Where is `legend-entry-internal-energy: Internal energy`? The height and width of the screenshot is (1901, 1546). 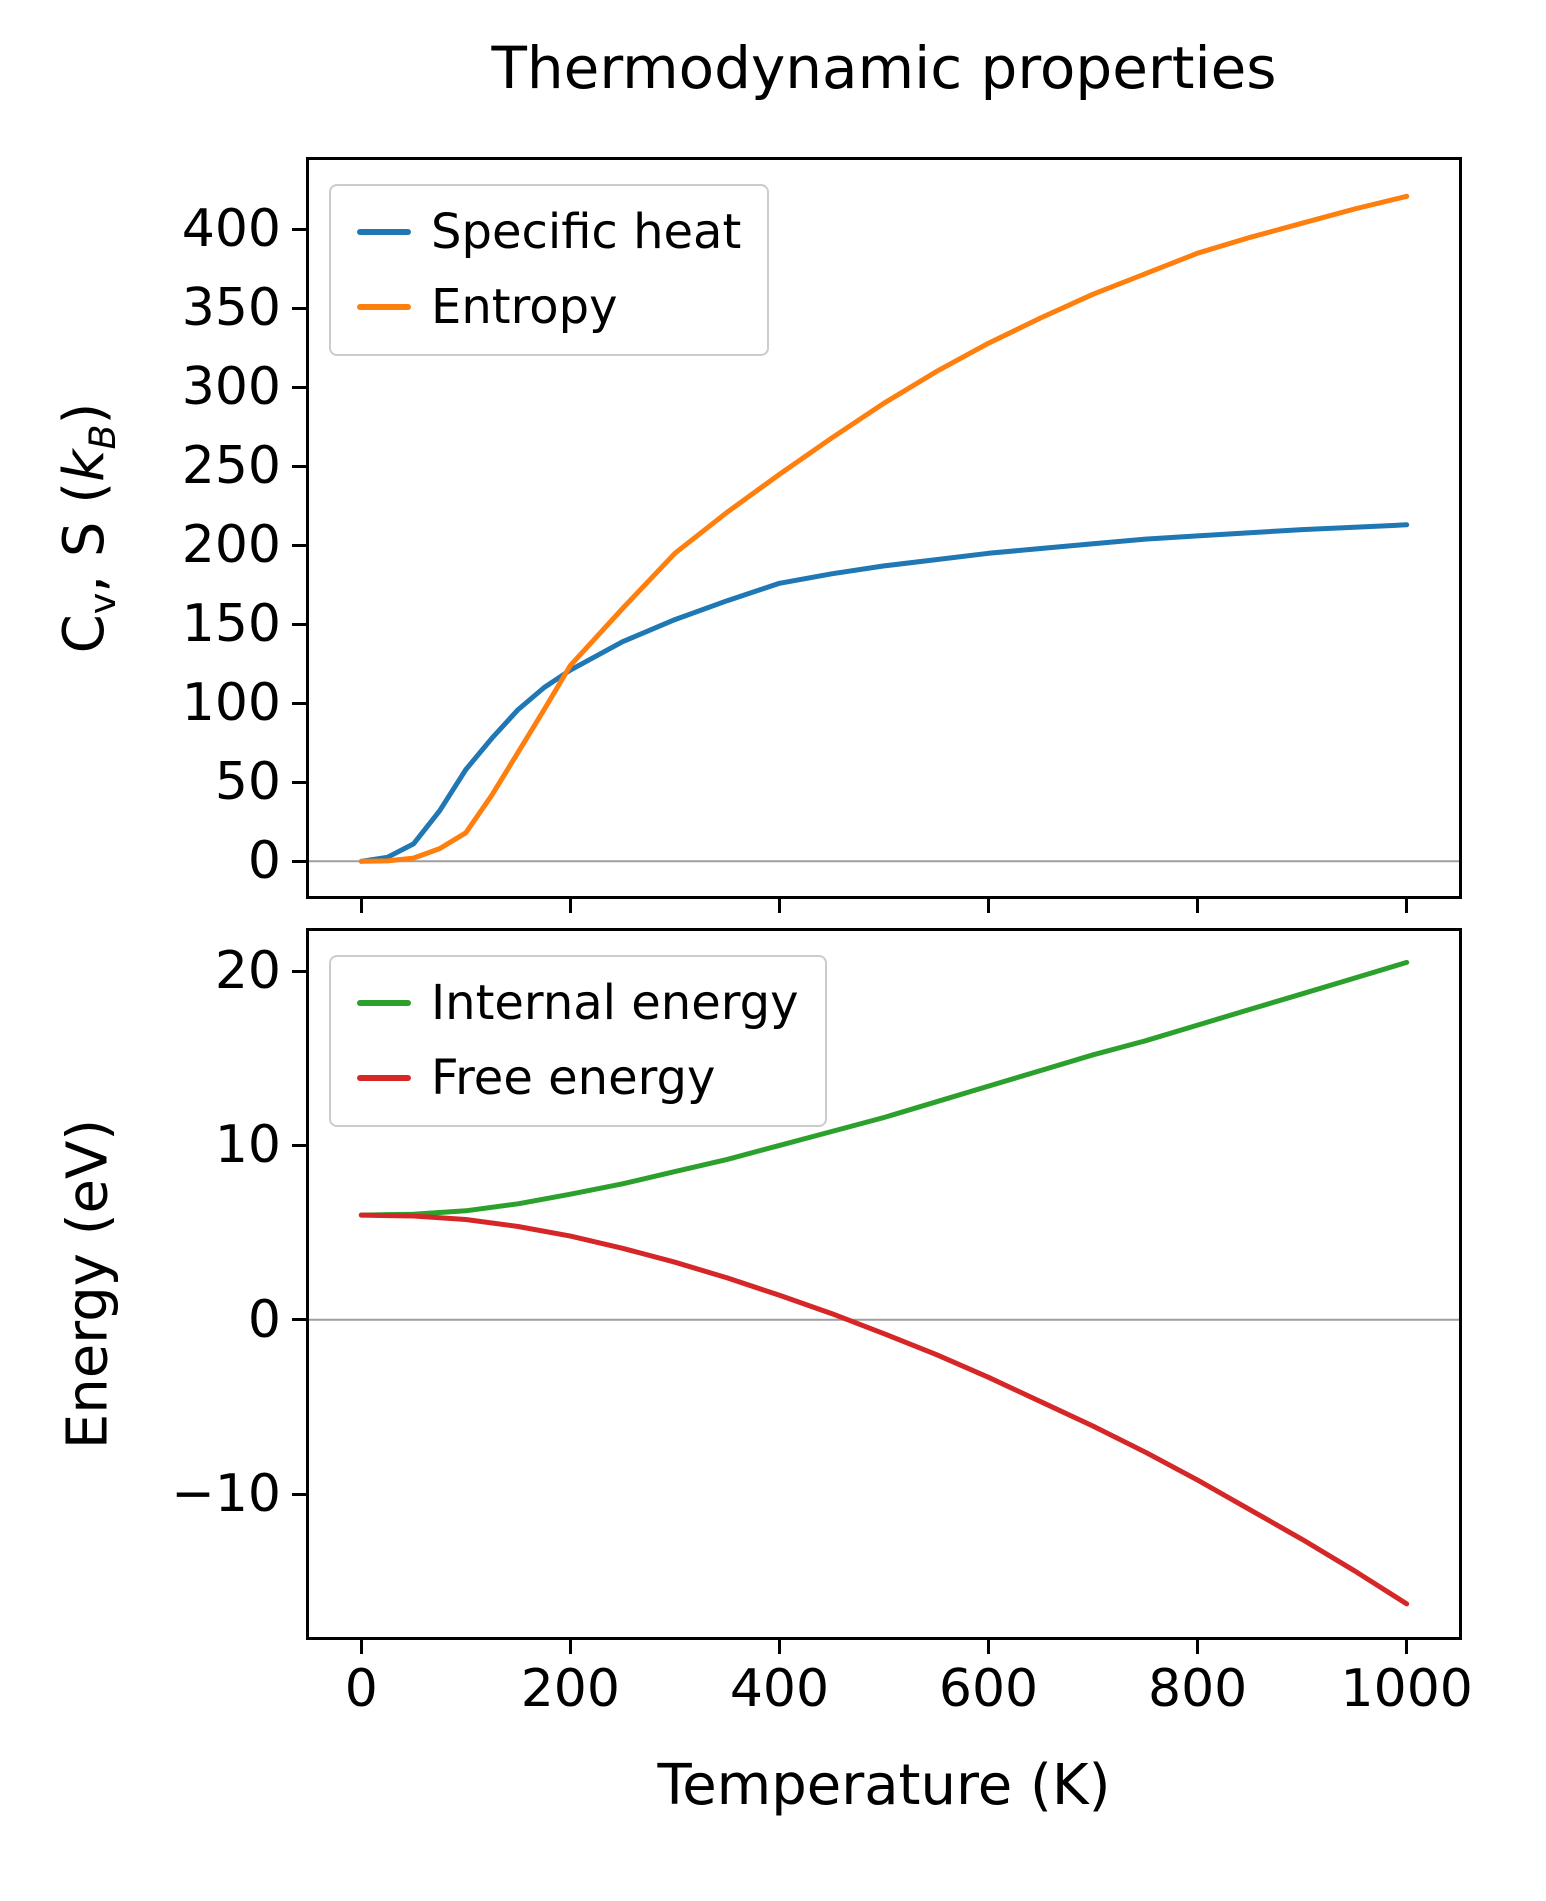
legend-entry-internal-energy: Internal energy is located at coordinates (578, 1003).